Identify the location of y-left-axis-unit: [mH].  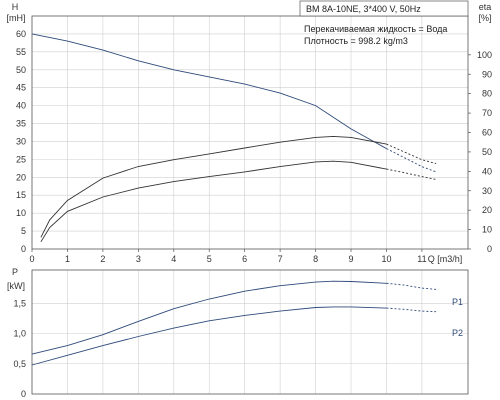
(16, 18).